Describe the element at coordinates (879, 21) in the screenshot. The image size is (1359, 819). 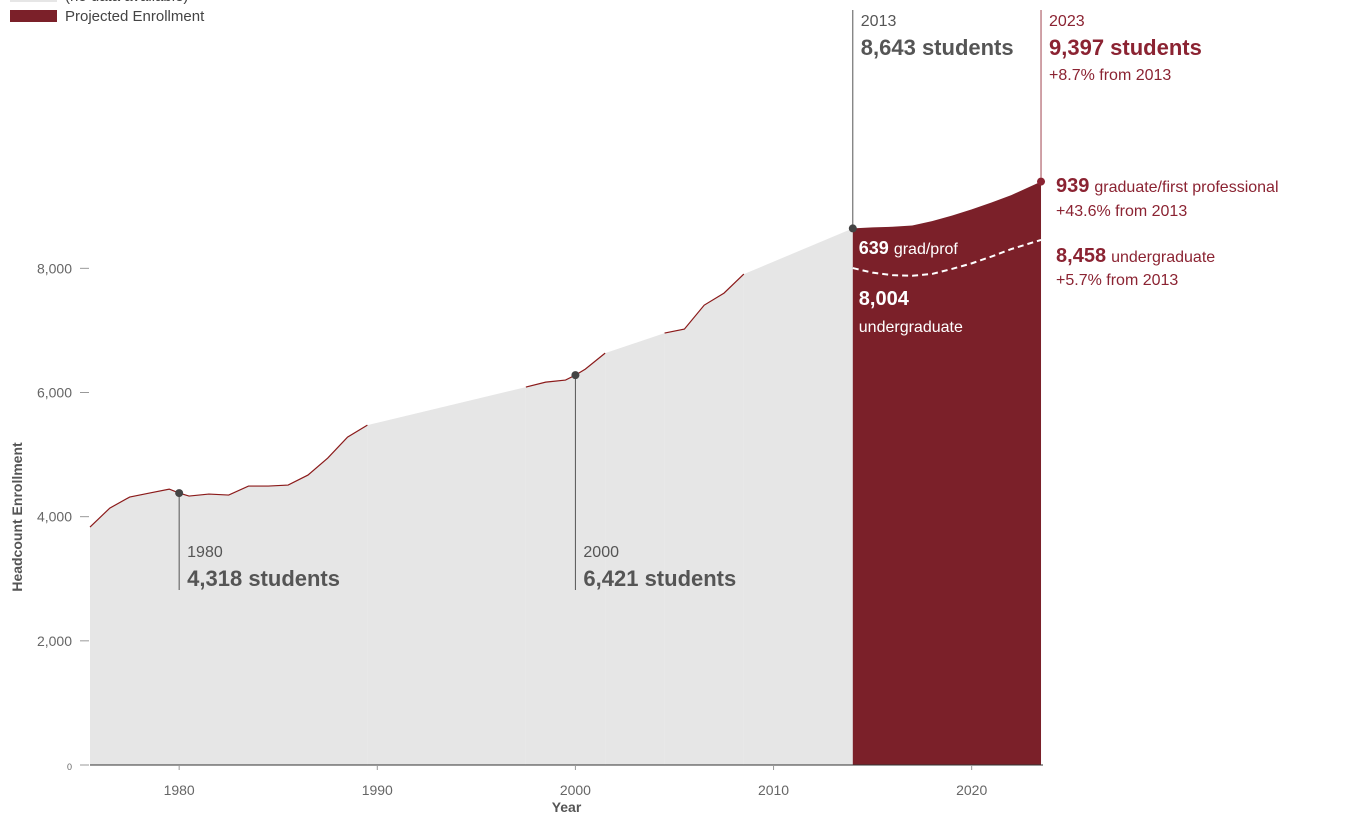
I see `annotation-year: 2013` at that location.